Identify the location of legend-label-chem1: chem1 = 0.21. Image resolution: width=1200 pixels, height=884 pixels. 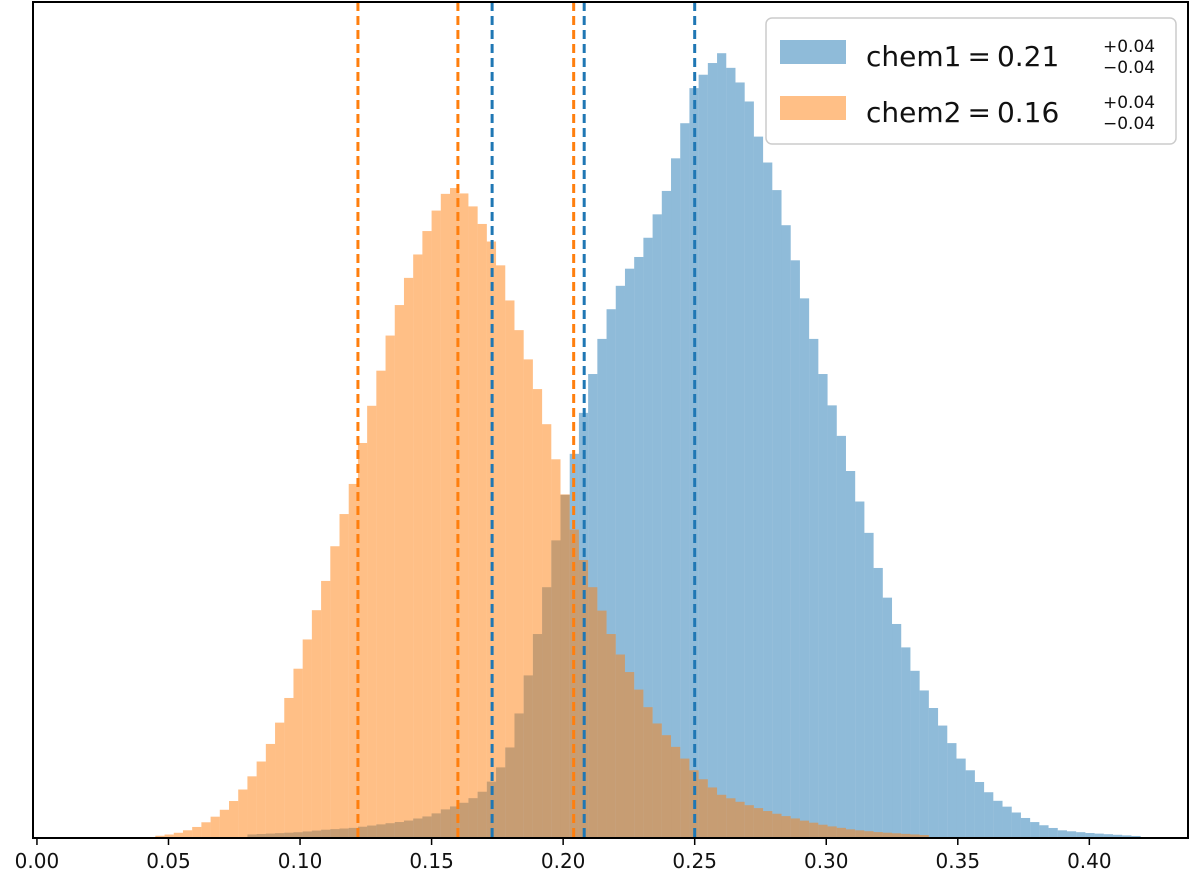
(962, 56).